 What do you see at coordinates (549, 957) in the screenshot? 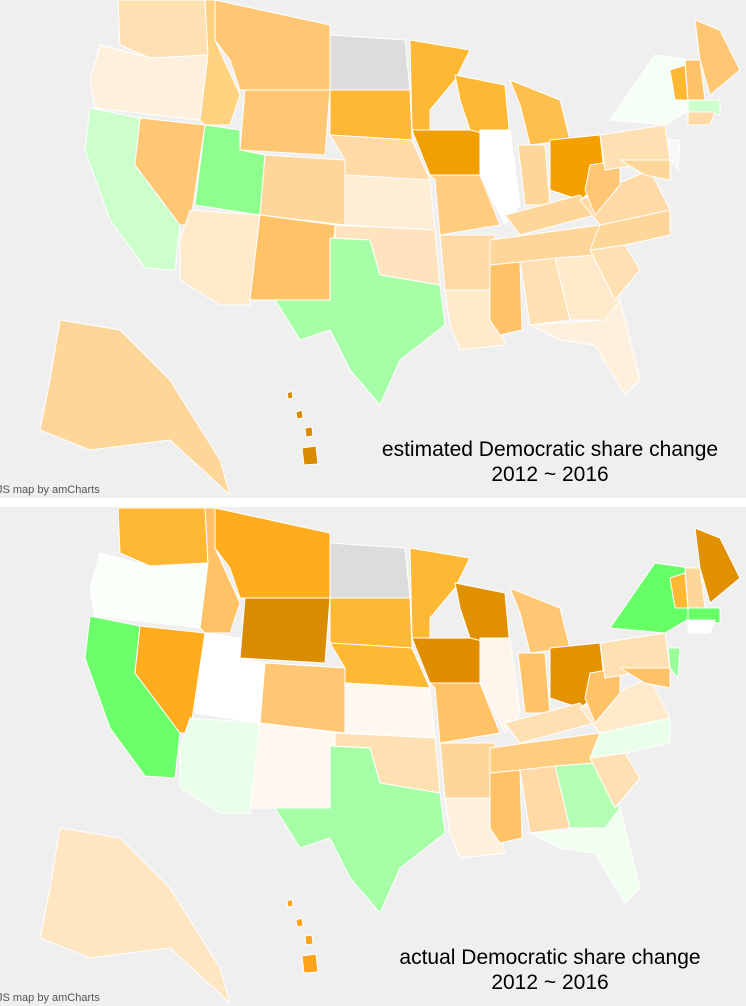
I see `map-caption: actual Democratic share change` at bounding box center [549, 957].